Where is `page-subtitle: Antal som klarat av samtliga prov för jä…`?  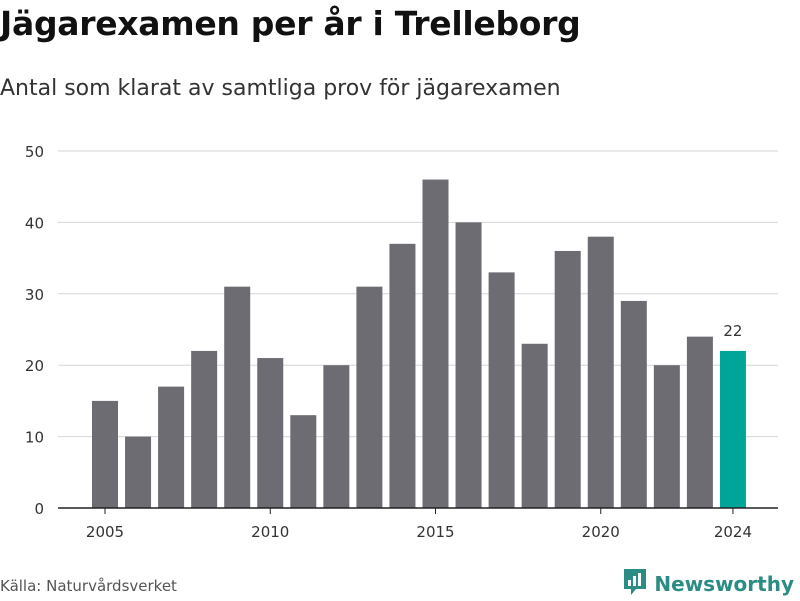 page-subtitle: Antal som klarat av samtliga prov för jä… is located at coordinates (280, 88).